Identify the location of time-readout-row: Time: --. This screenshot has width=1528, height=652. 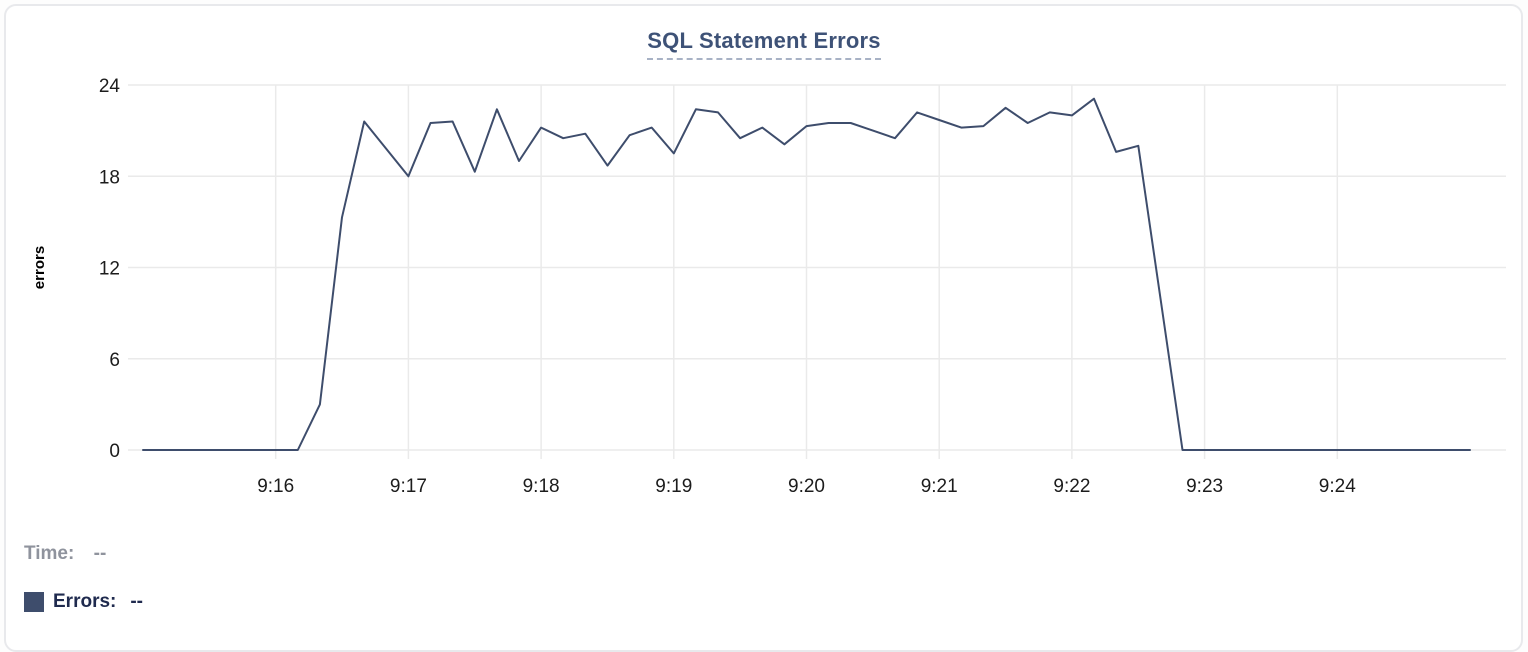
(65, 554).